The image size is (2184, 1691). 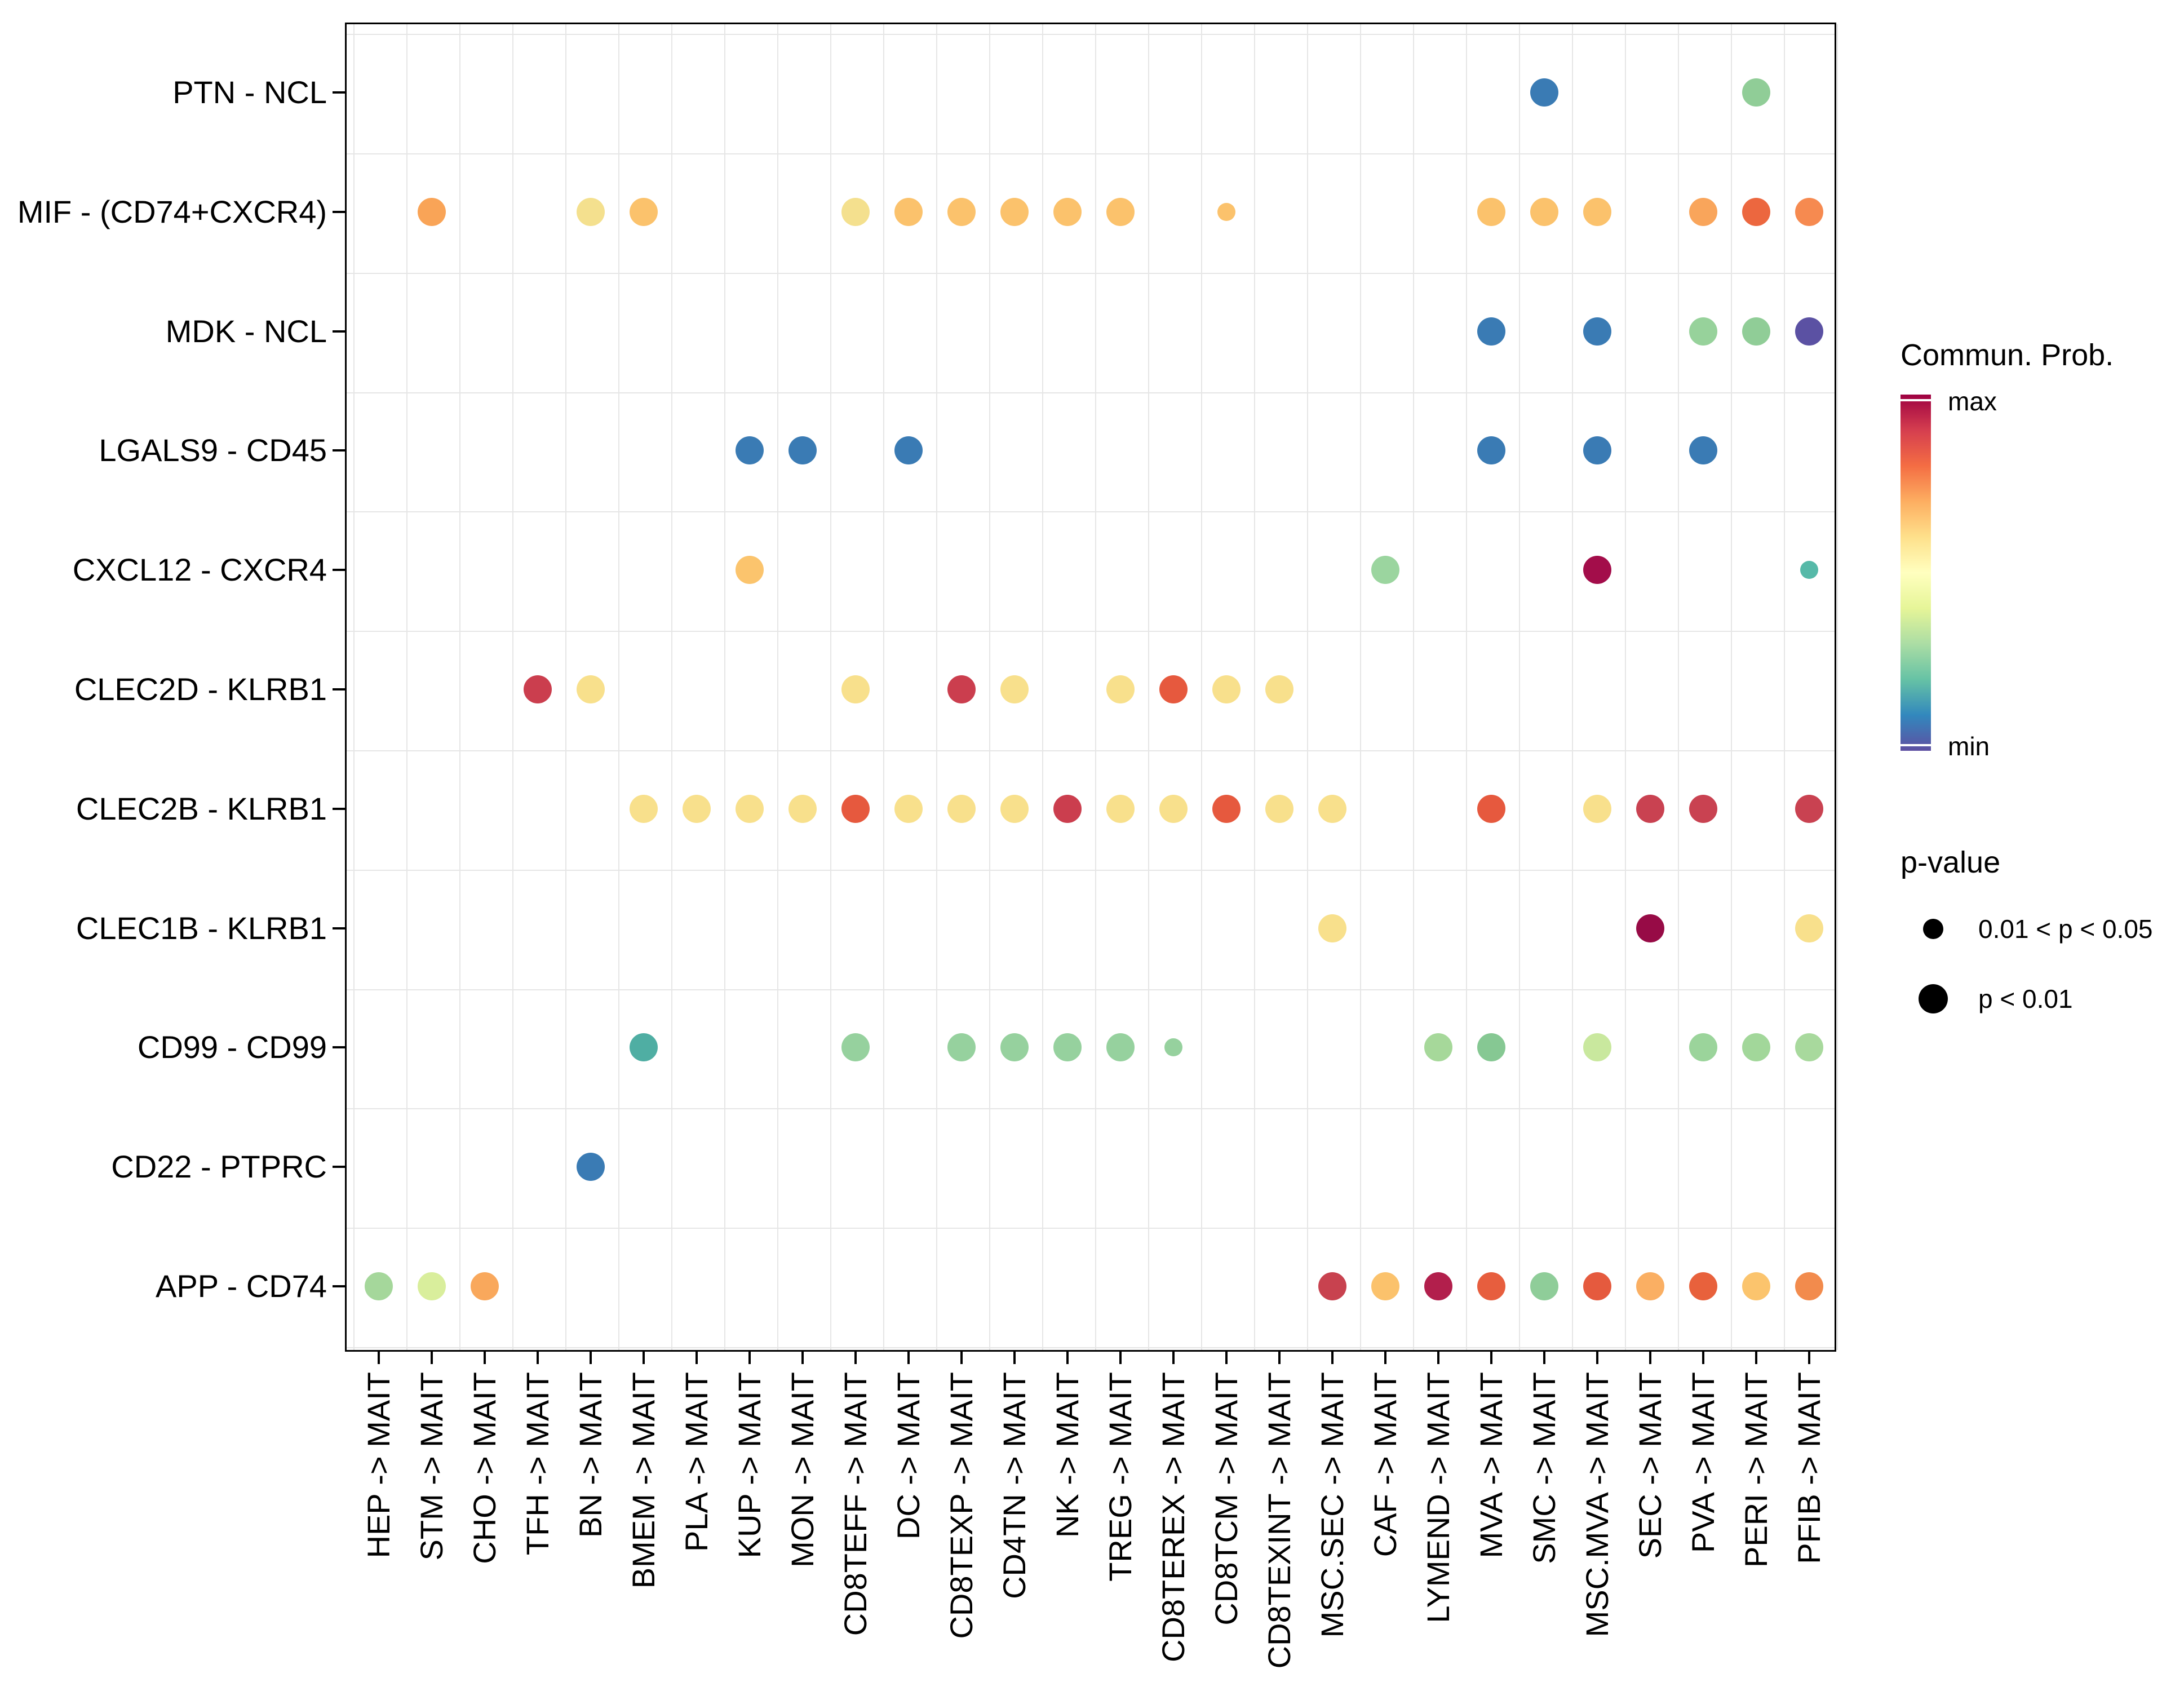 I want to click on y-axis-label: APP - CD74, so click(x=241, y=1286).